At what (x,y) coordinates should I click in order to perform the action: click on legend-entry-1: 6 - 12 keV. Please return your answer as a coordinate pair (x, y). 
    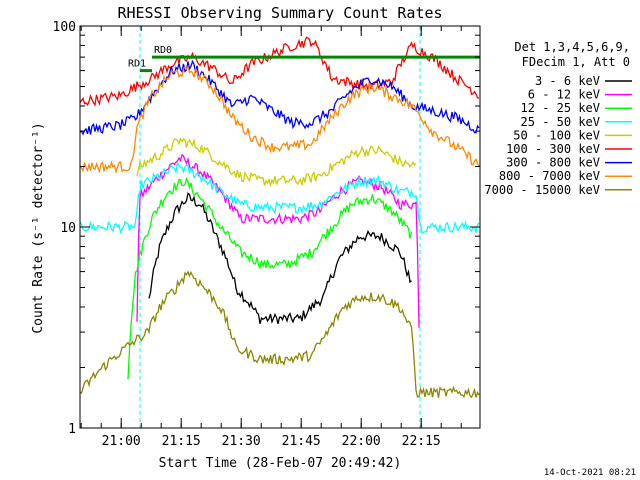
    Looking at the image, I should click on (564, 95).